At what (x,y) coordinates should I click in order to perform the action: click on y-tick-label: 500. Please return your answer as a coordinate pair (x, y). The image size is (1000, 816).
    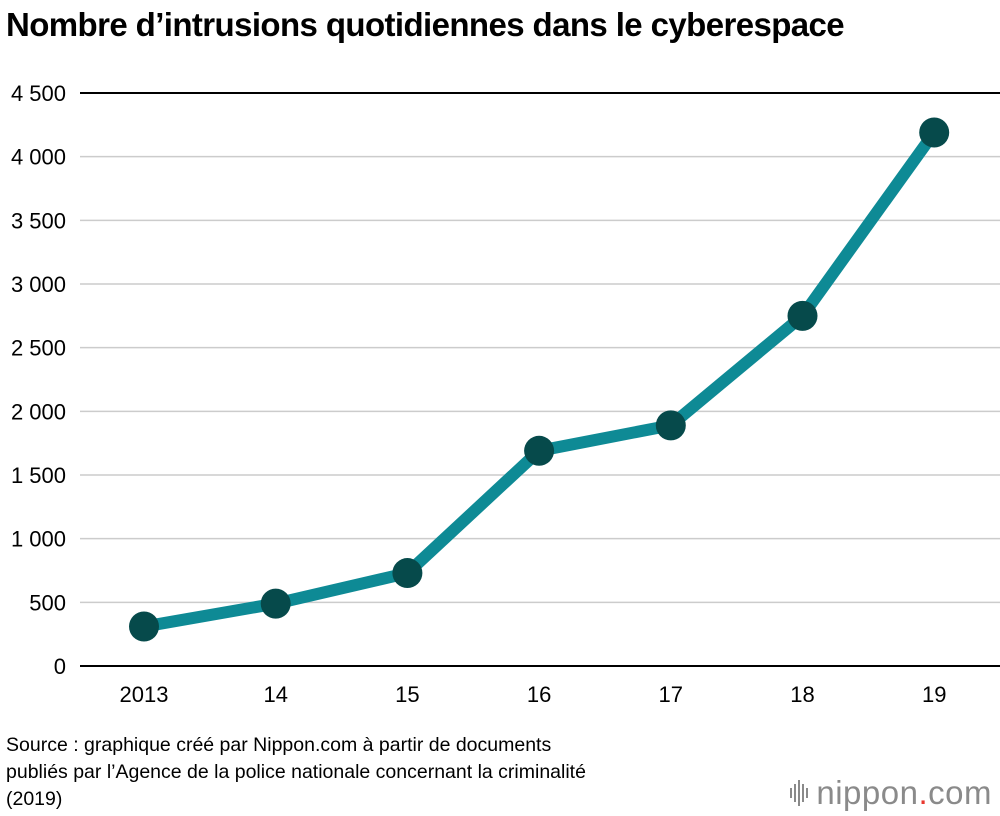
    Looking at the image, I should click on (47, 602).